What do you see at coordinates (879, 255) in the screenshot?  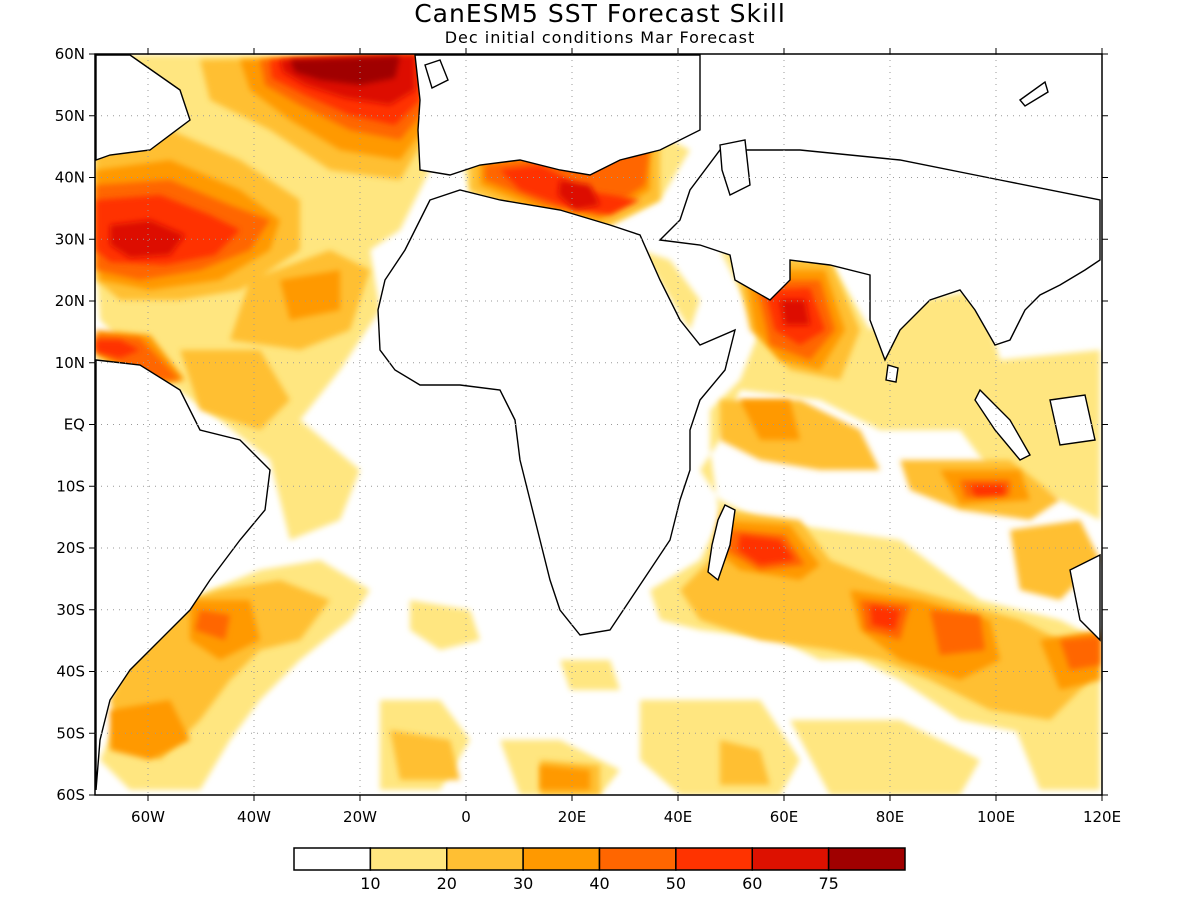 I see `asia-coast` at bounding box center [879, 255].